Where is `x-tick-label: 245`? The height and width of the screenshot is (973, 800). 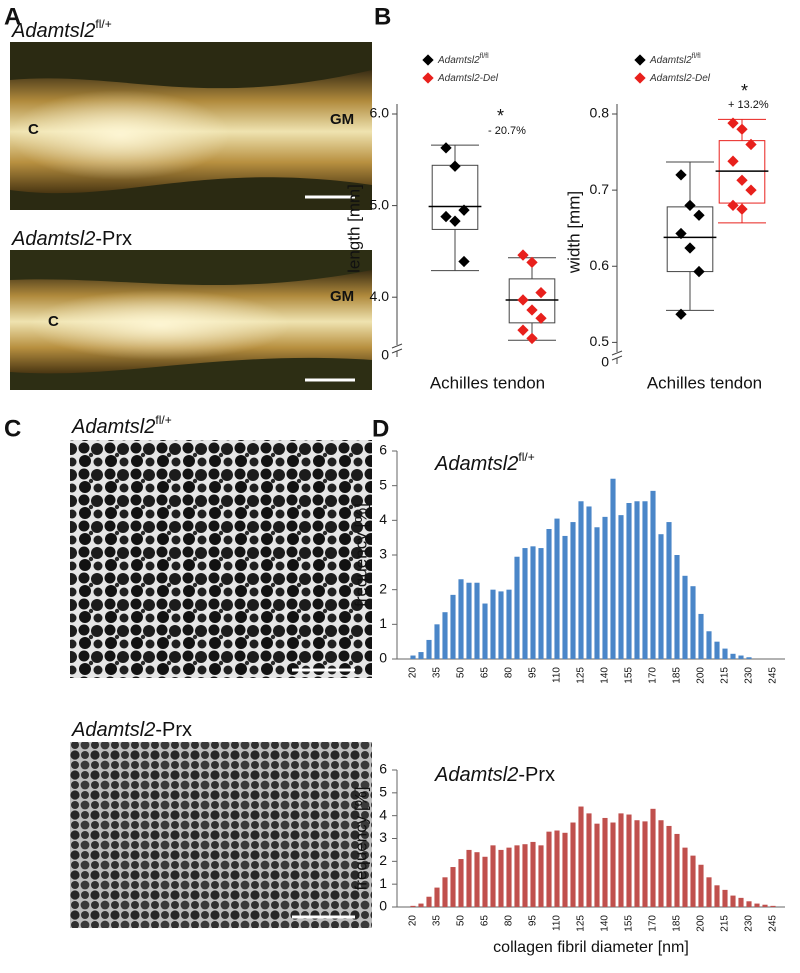
x-tick-label: 245 is located at coordinates (773, 923).